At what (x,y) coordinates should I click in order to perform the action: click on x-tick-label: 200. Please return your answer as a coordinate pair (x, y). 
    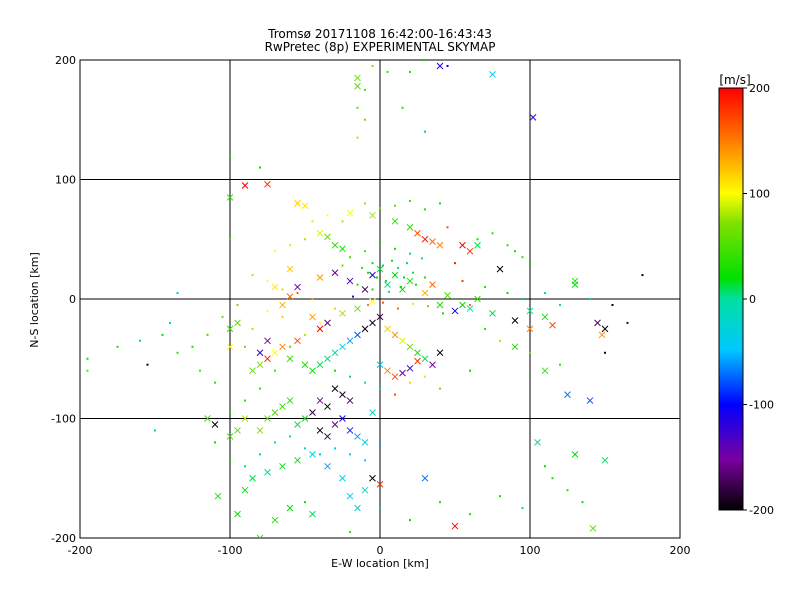
    Looking at the image, I should click on (680, 550).